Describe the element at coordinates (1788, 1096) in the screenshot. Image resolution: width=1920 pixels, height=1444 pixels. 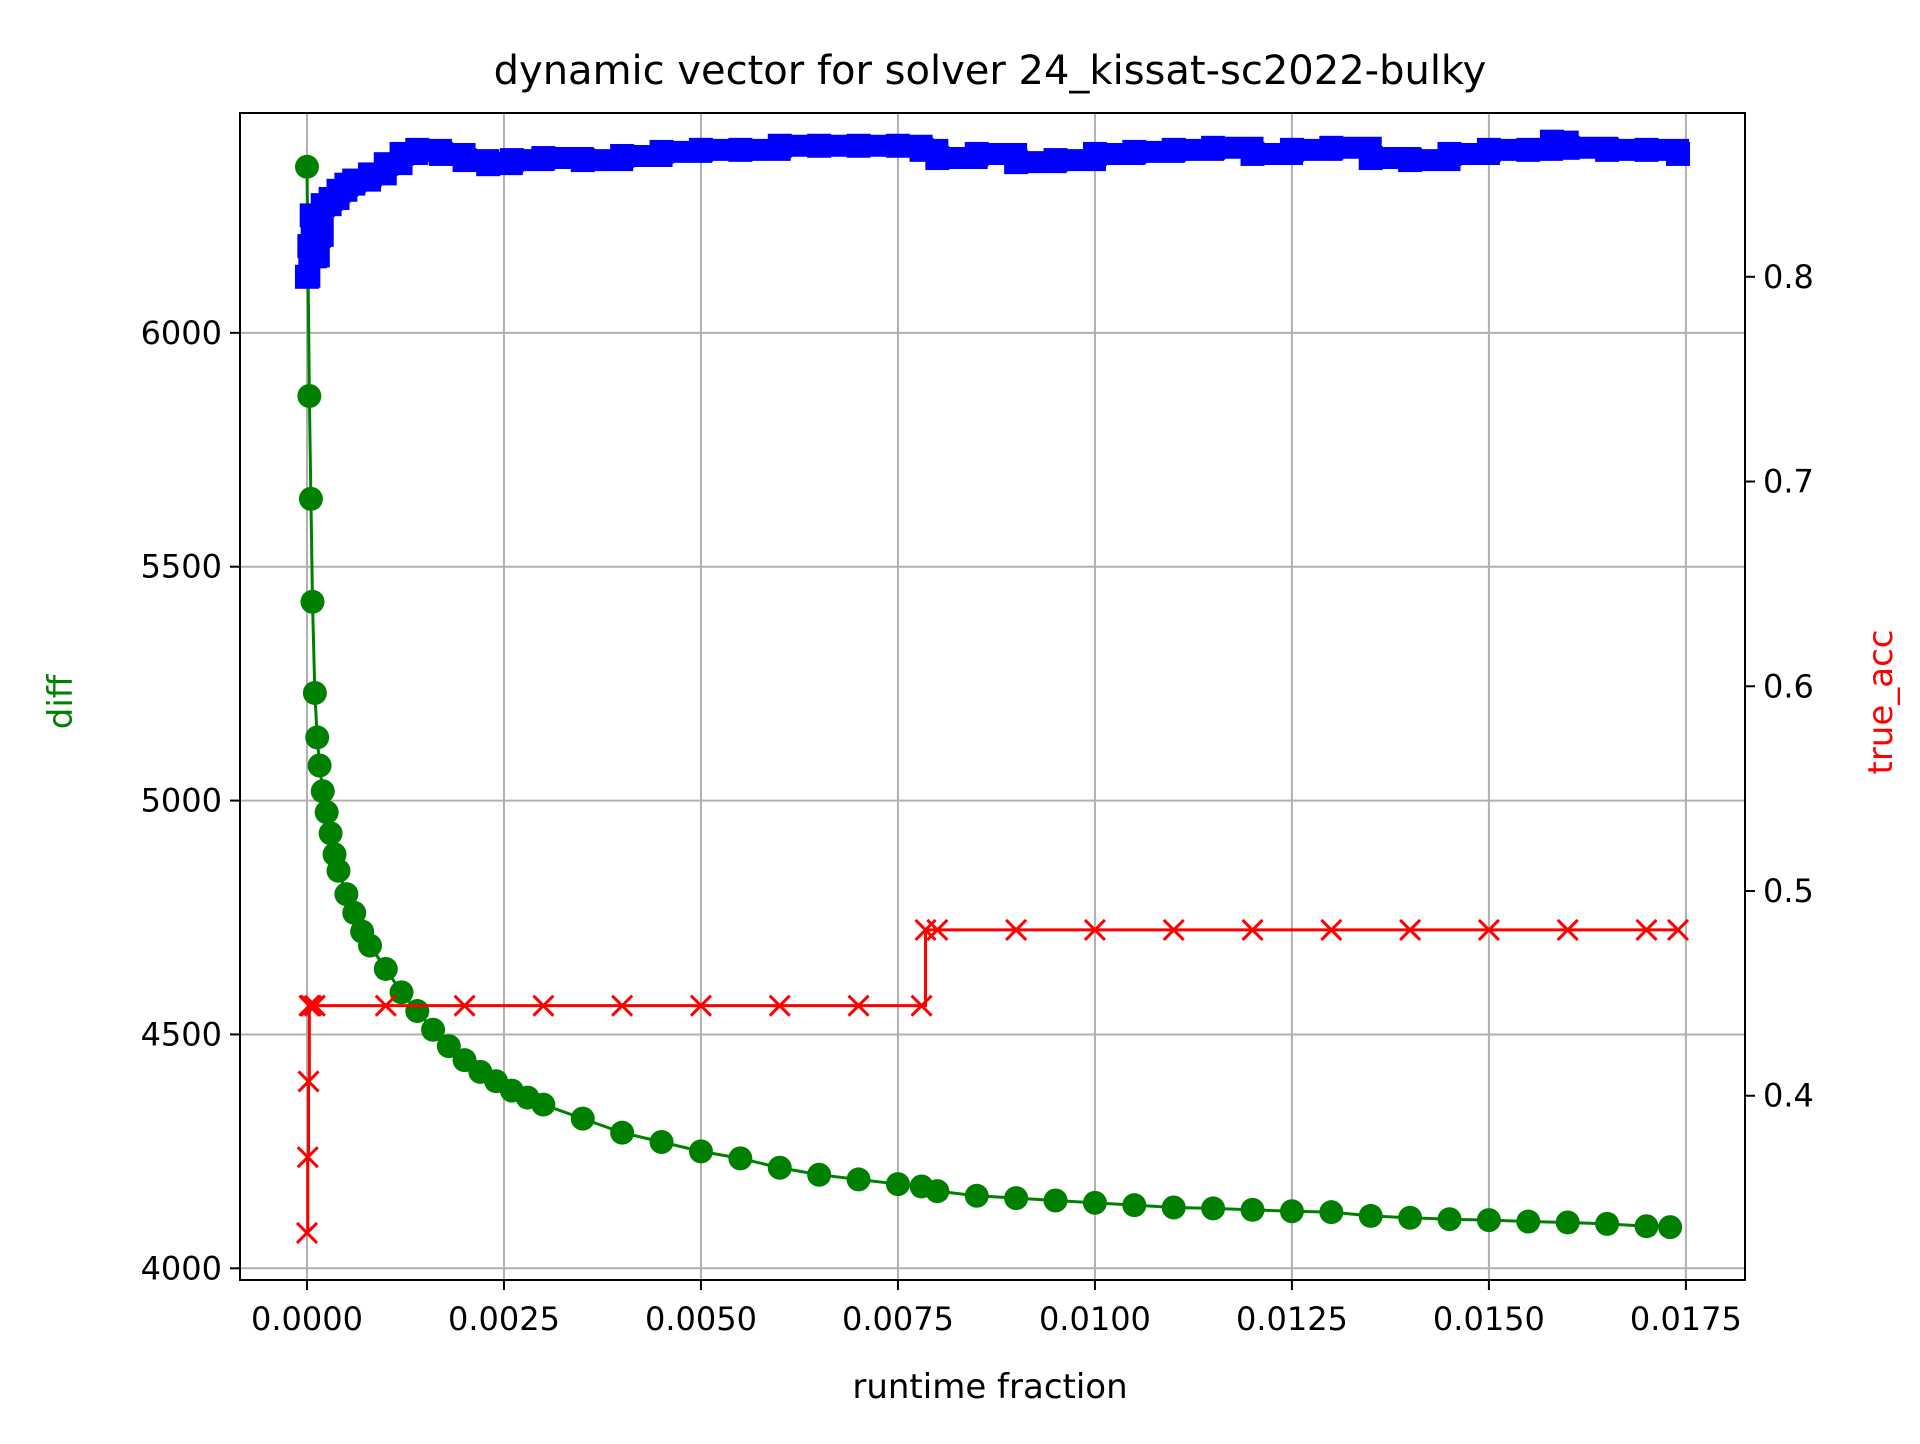
I see `y-right-tick-label: 0.4` at that location.